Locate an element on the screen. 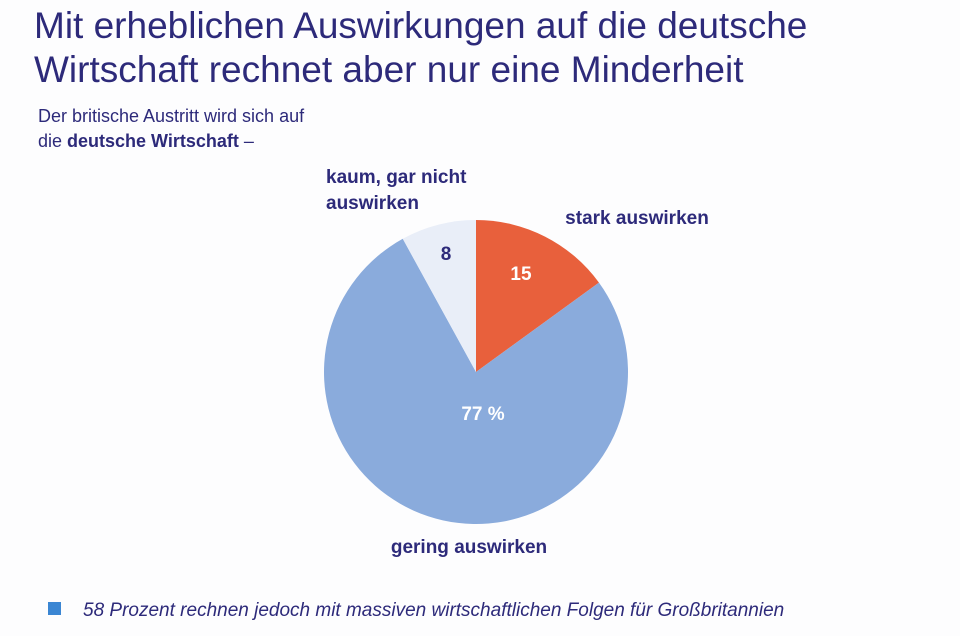 This screenshot has height=636, width=960. pie-category-label-line: stark auswirken is located at coordinates (637, 218).